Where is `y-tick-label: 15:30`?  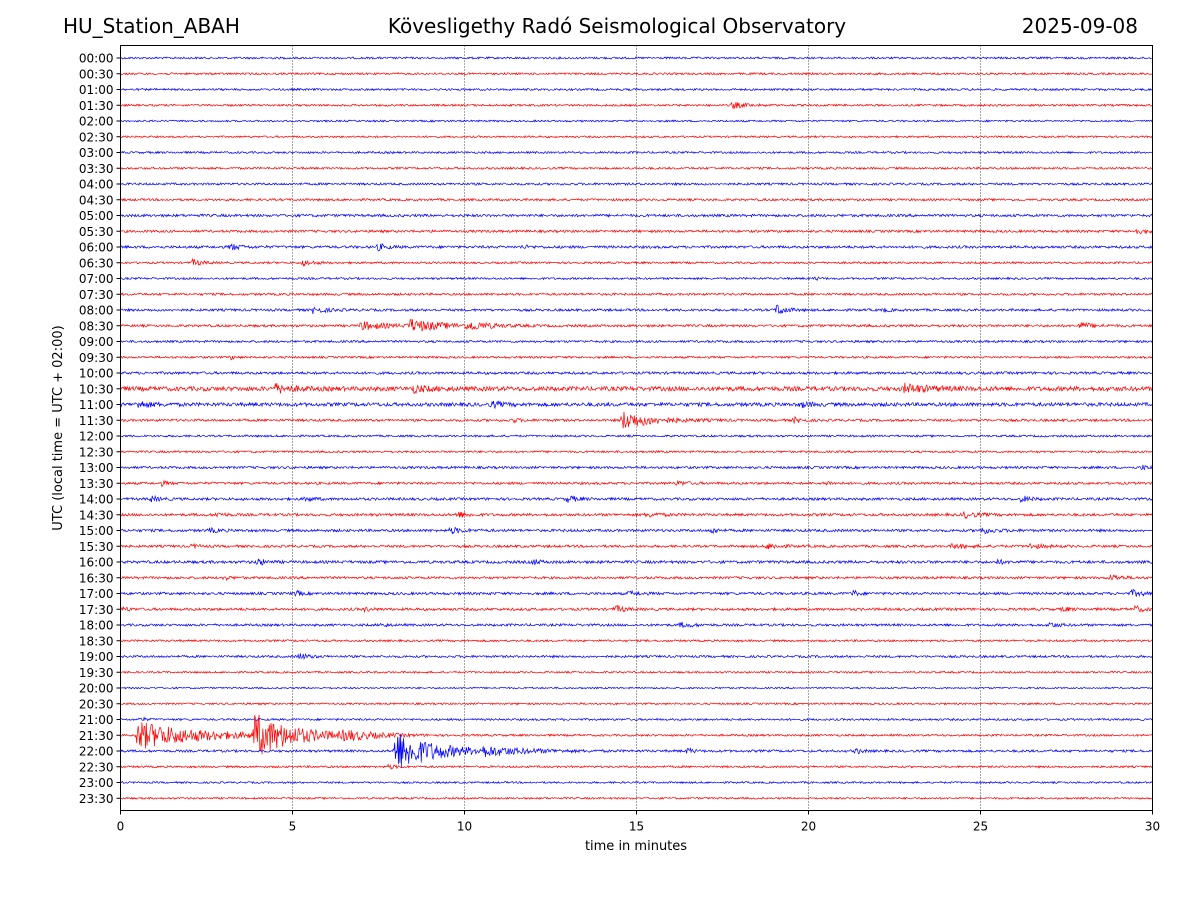 y-tick-label: 15:30 is located at coordinates (96, 547).